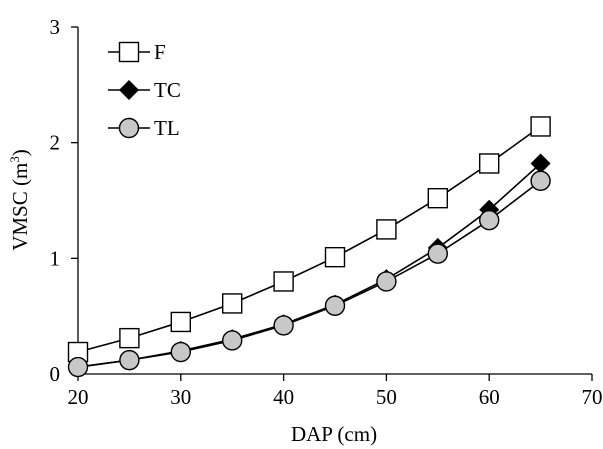 This screenshot has height=449, width=603. What do you see at coordinates (14, 159) in the screenshot?
I see `y-axis-title-sup: 3` at bounding box center [14, 159].